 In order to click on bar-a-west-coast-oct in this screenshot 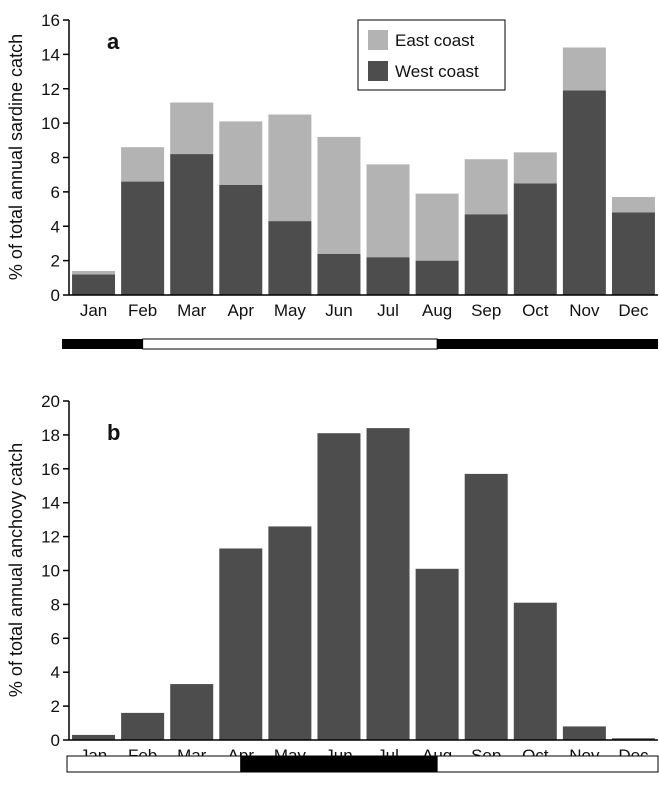, I will do `click(535, 239)`.